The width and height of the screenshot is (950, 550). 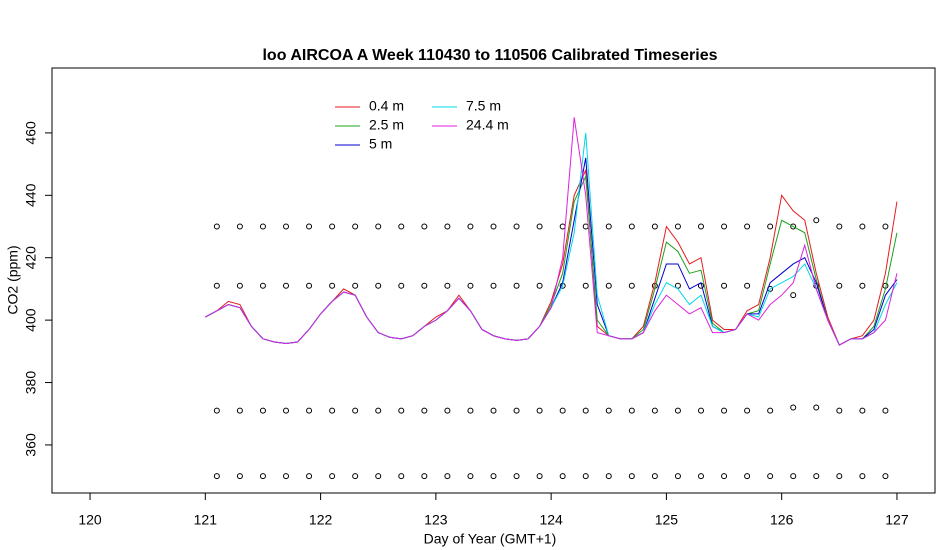 I want to click on y-tick-label: 380, so click(x=31, y=383).